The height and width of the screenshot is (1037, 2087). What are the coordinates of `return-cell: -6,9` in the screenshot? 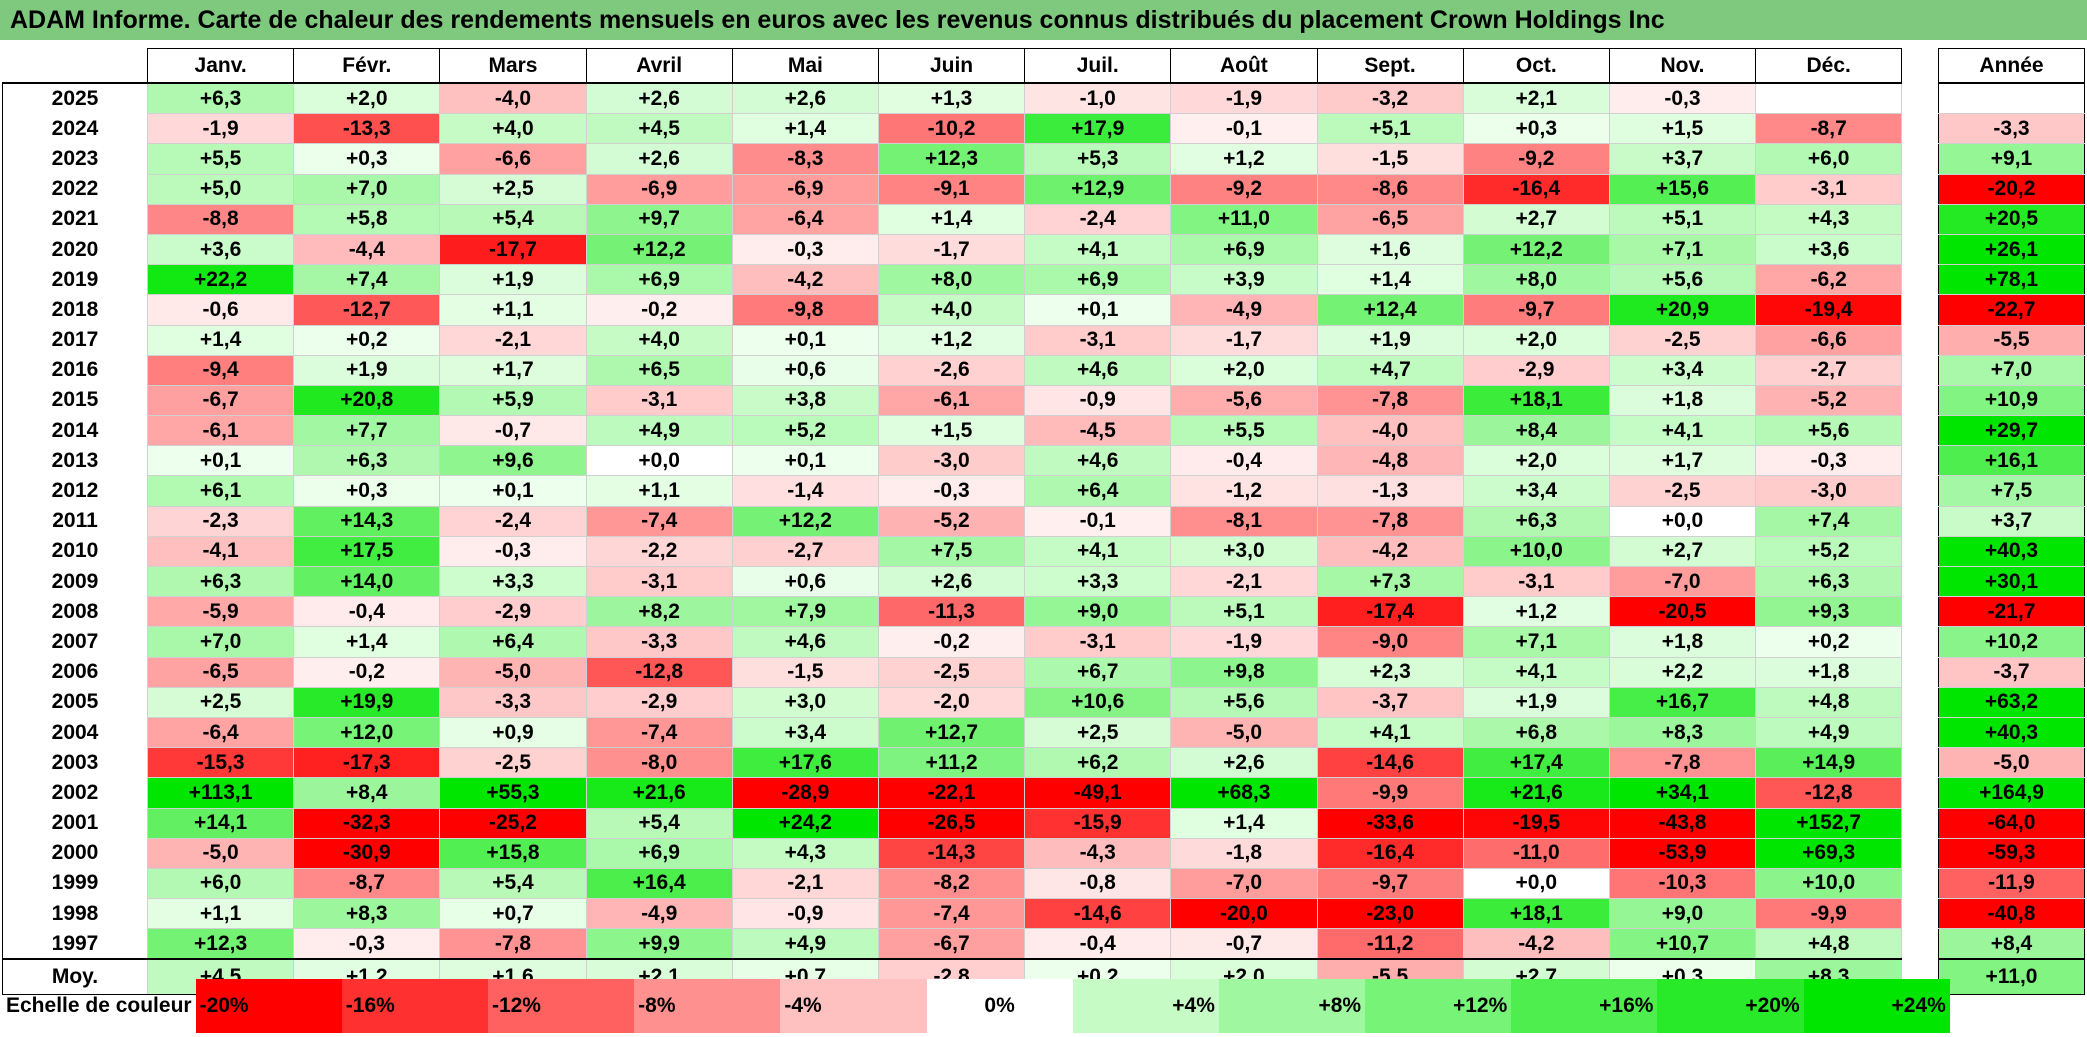 It's located at (805, 189).